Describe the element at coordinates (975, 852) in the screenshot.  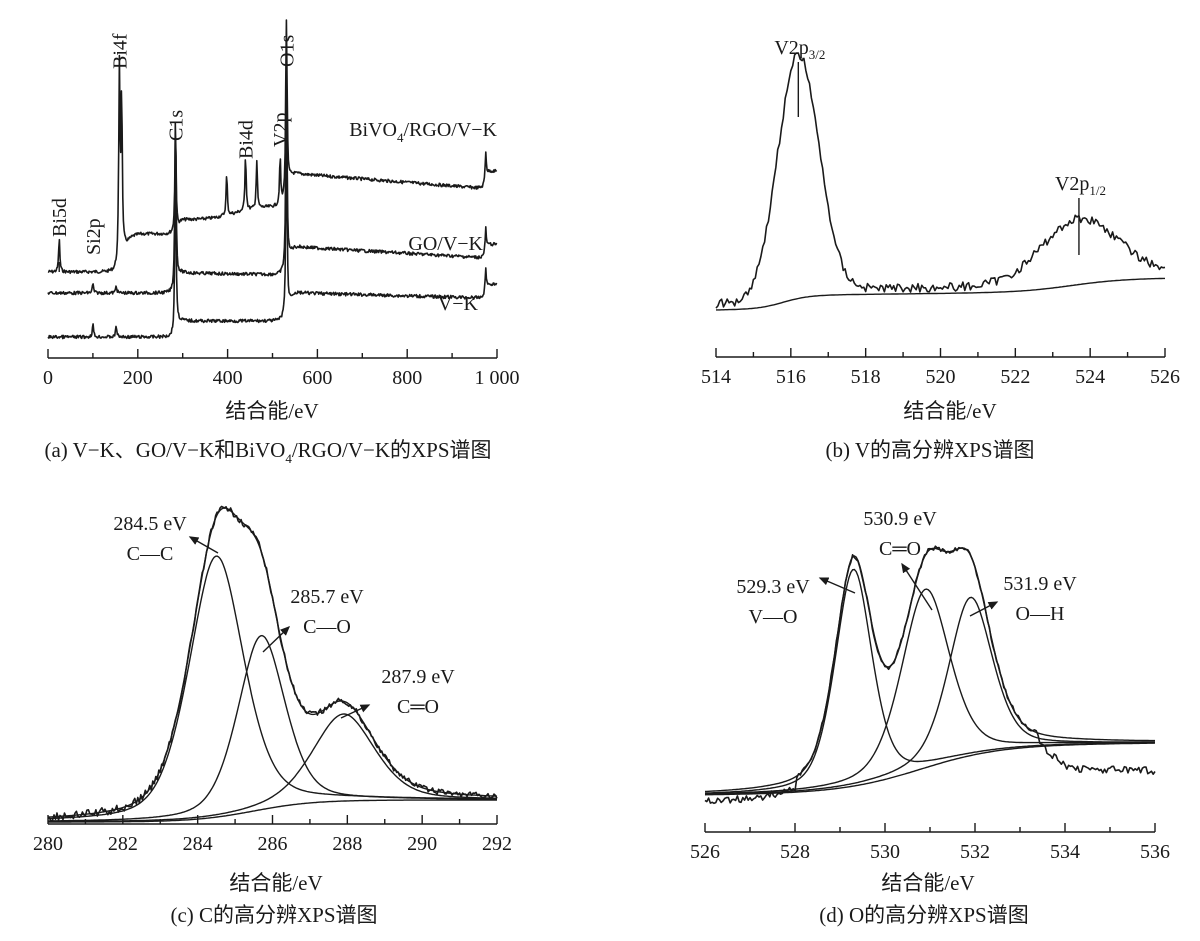
I see `x-tick-label: 532` at that location.